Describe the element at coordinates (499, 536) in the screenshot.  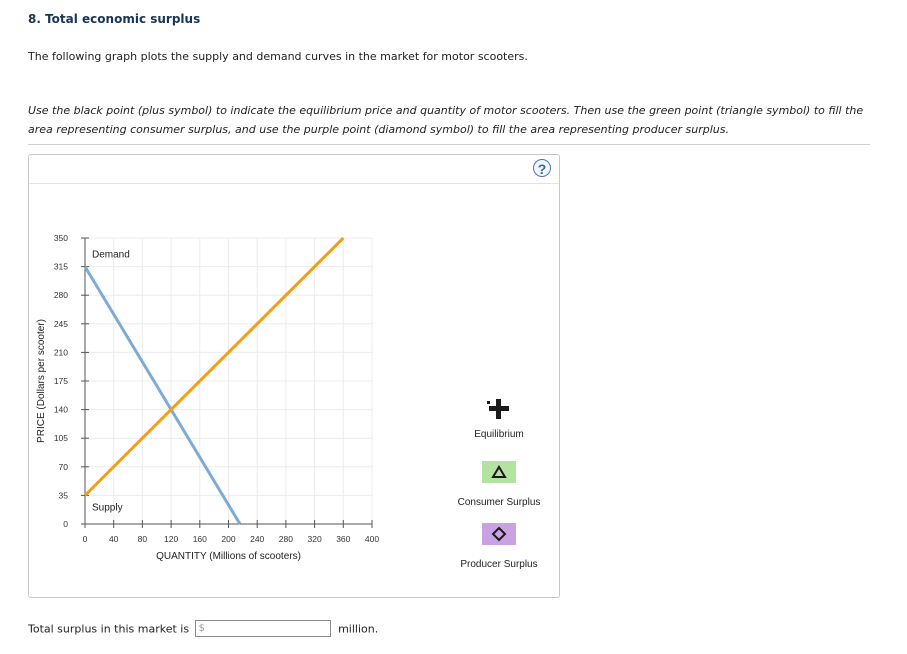
I see `diamond-icon` at that location.